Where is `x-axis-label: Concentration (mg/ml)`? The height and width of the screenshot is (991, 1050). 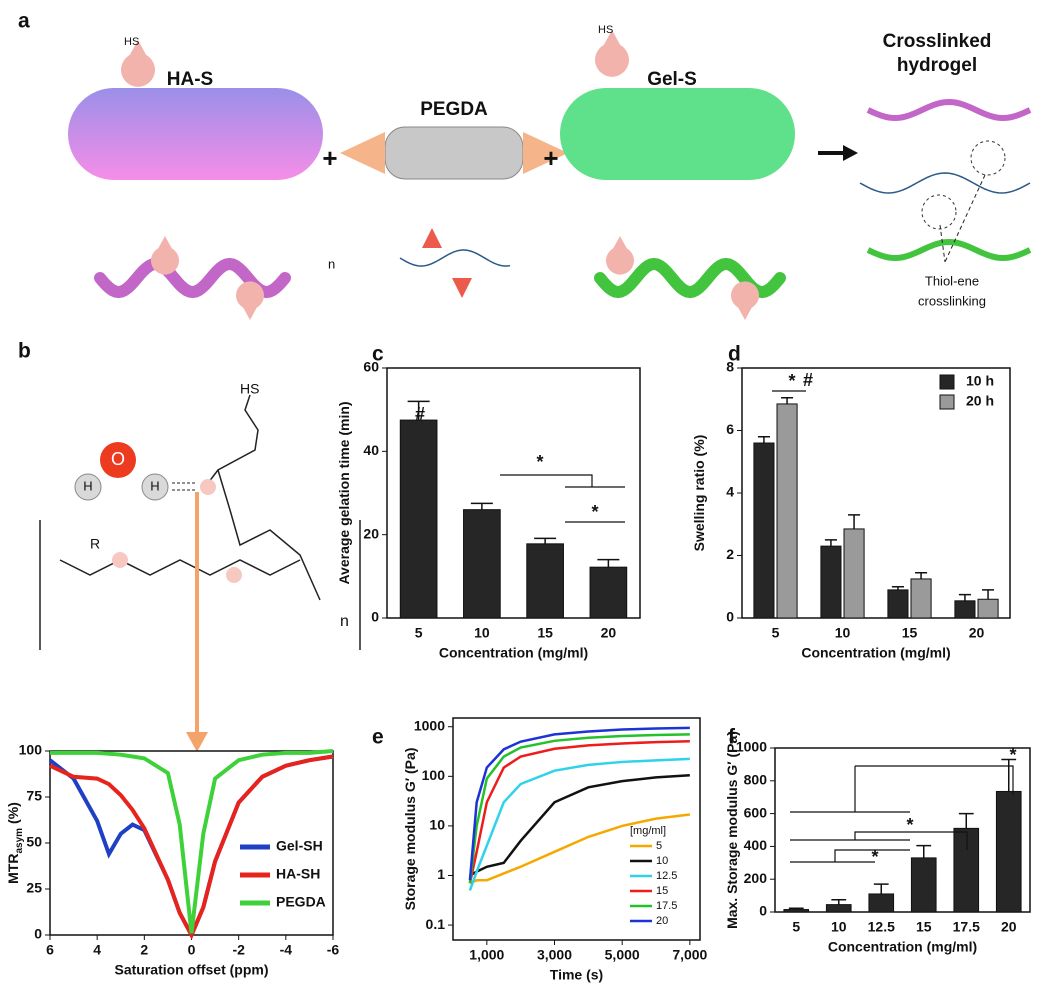 x-axis-label: Concentration (mg/ml) is located at coordinates (902, 947).